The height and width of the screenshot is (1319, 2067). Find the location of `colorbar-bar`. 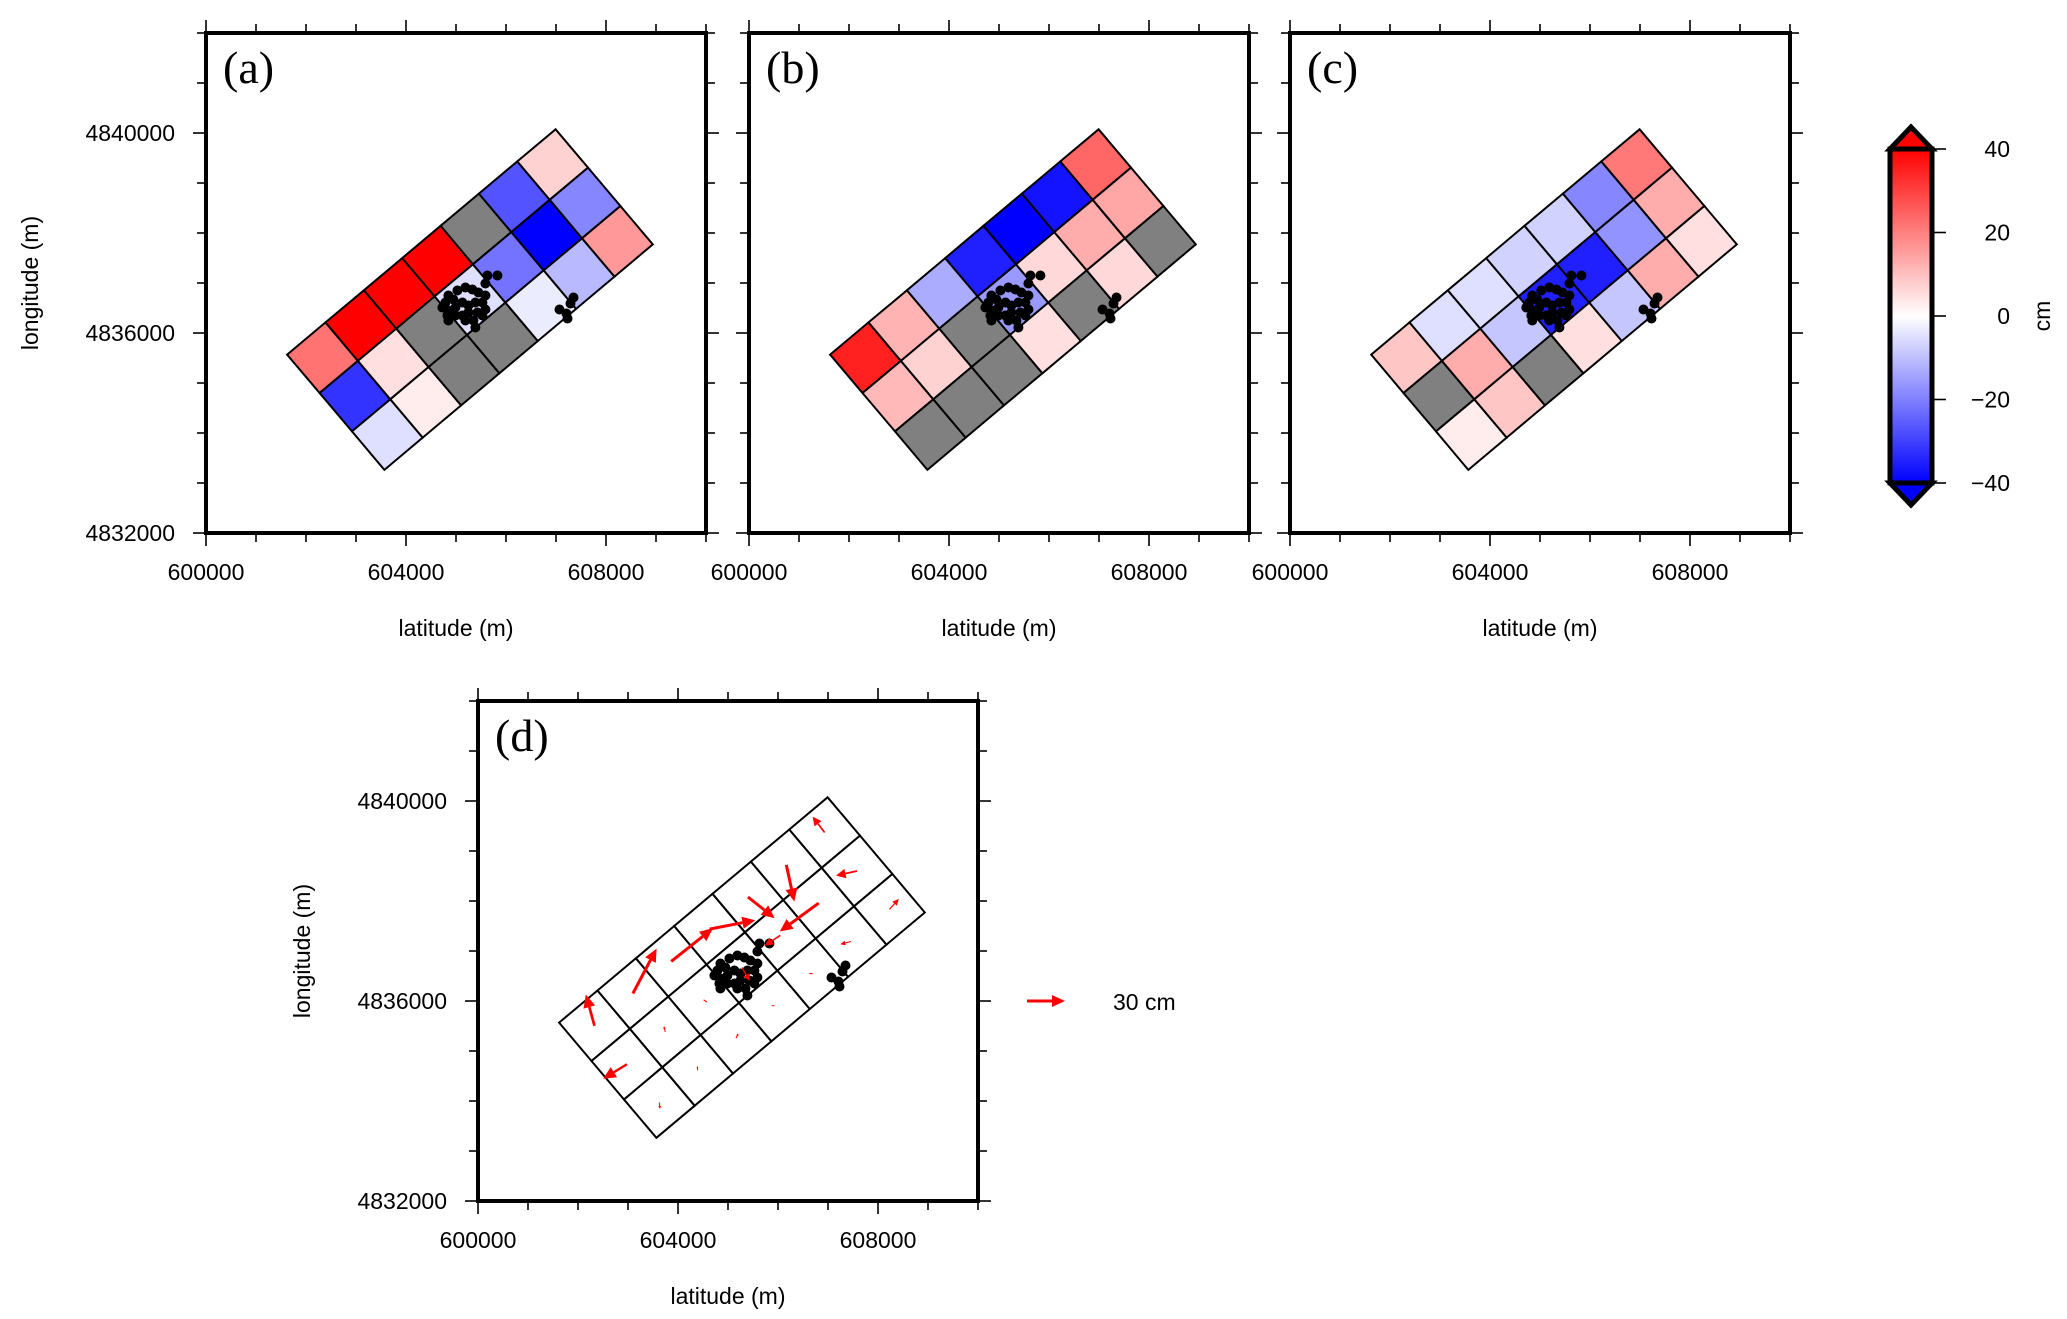

colorbar-bar is located at coordinates (1911, 316).